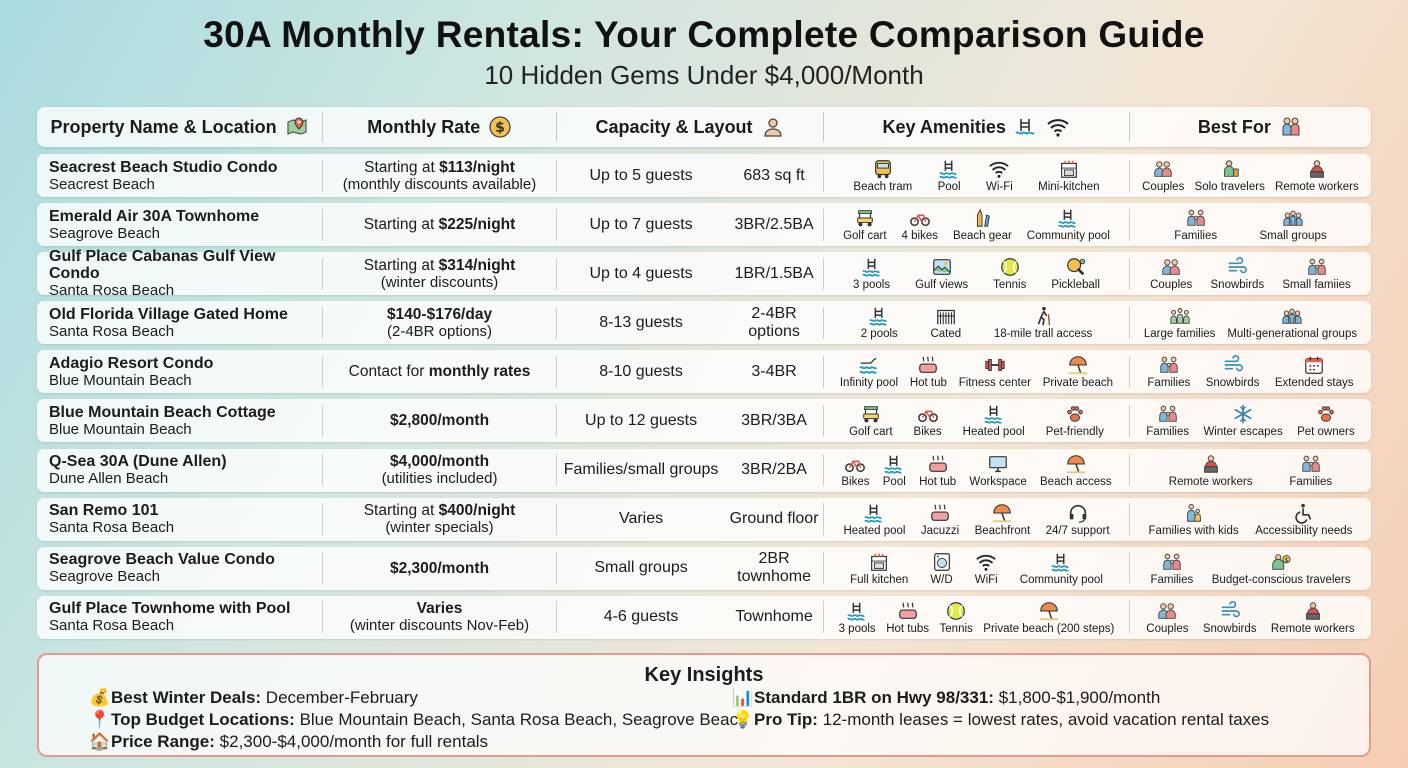  What do you see at coordinates (774, 224) in the screenshot?
I see `layout: 3BR/2.5BA` at bounding box center [774, 224].